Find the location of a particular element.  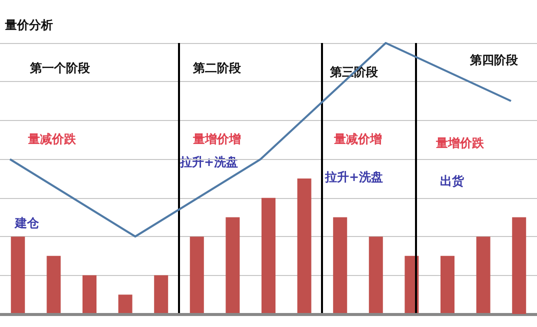

annotation: 第四阶段 is located at coordinates (494, 60).